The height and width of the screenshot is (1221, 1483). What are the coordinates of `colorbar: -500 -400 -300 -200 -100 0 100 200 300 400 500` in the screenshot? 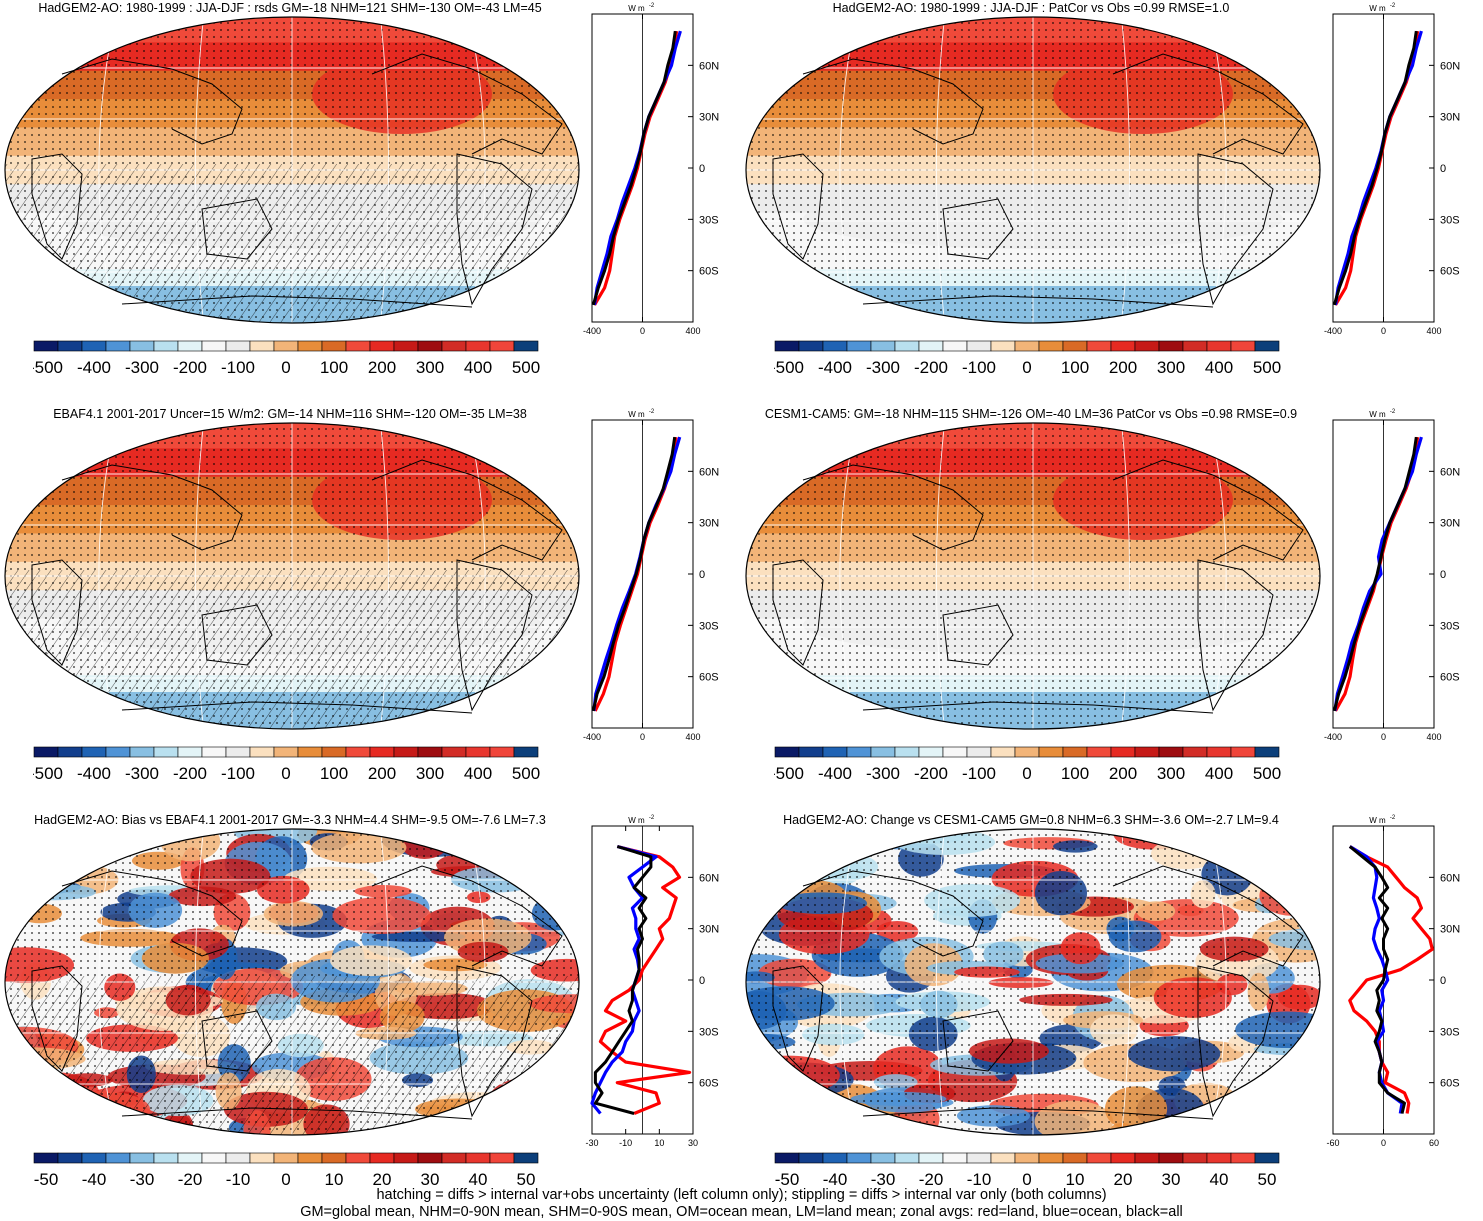 It's located at (1027, 764).